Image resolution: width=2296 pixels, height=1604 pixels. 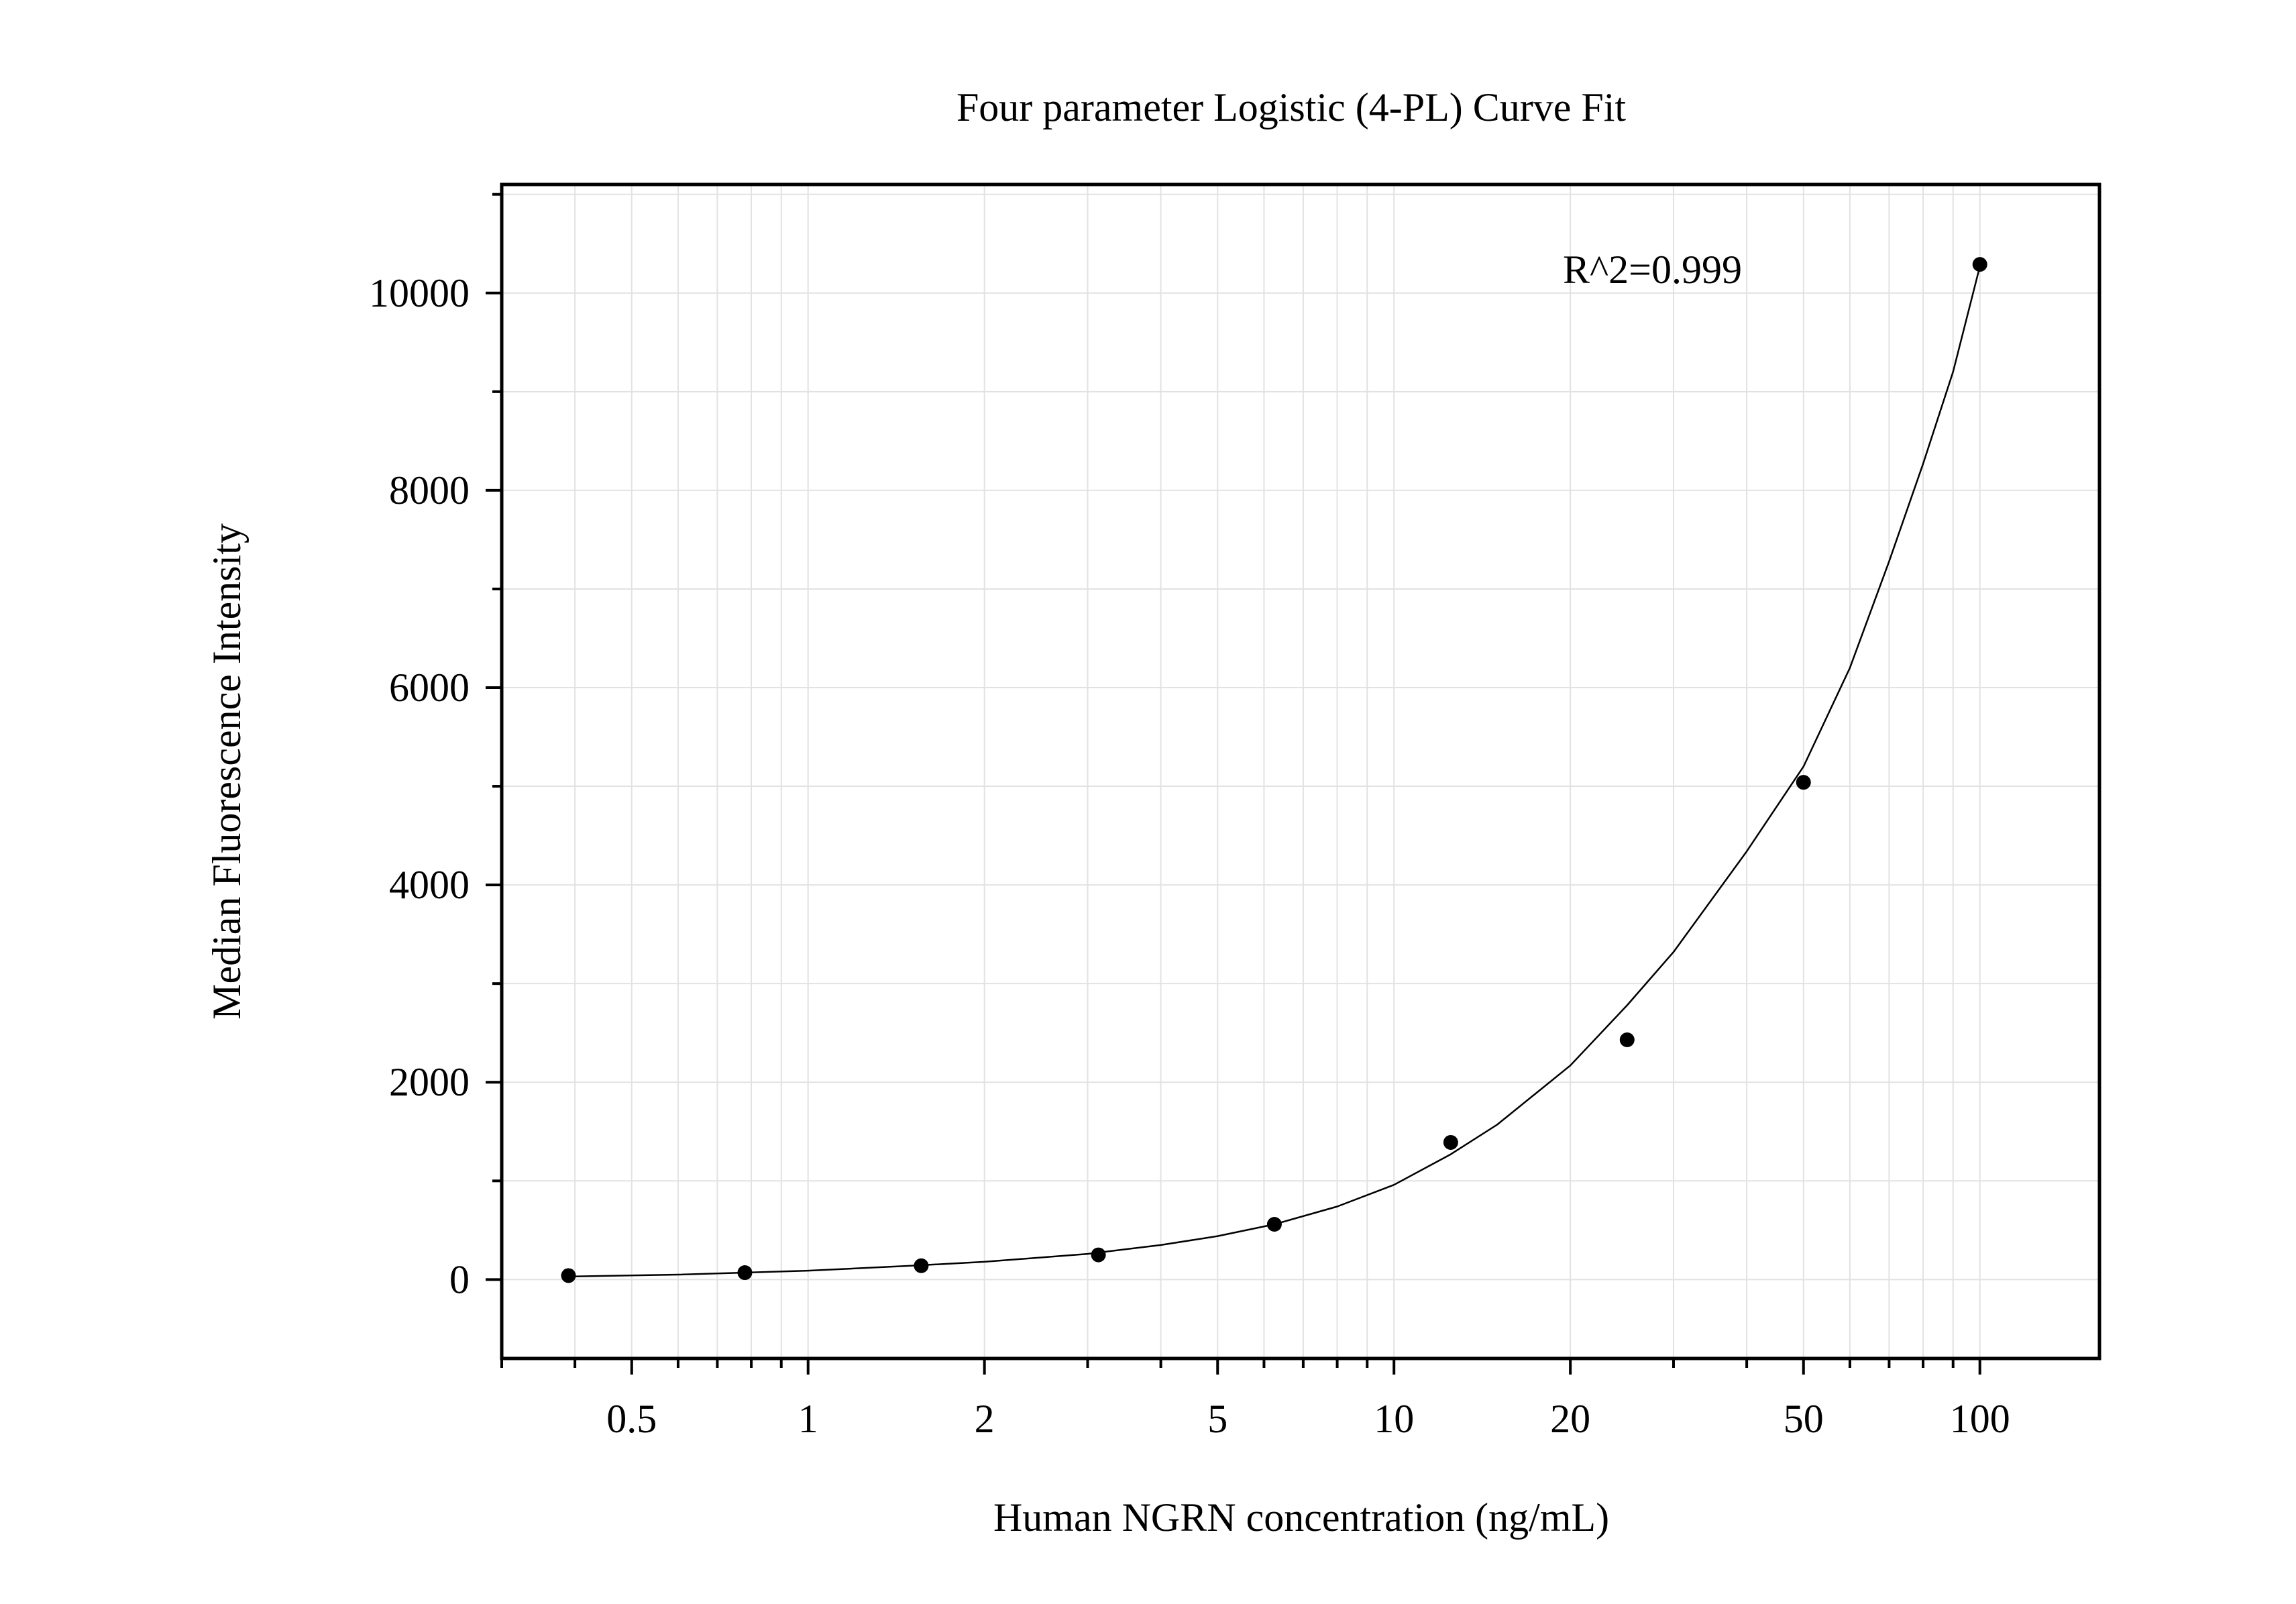 I want to click on x-tick-label: 5, so click(x=1217, y=1419).